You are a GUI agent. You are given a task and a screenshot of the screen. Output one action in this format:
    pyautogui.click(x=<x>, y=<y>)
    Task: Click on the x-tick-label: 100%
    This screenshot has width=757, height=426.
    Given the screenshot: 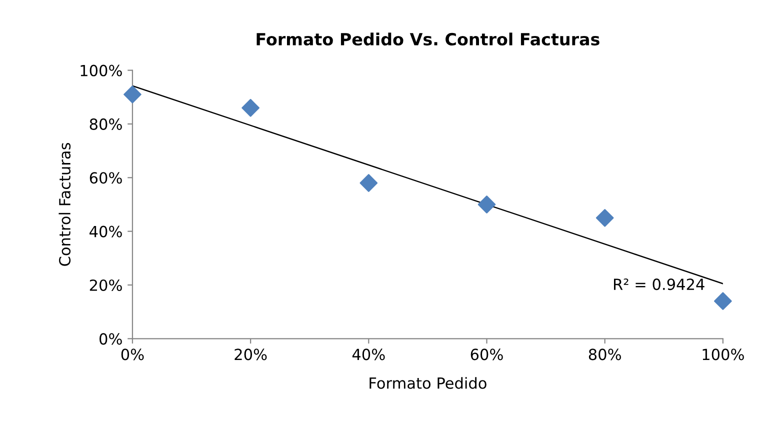 What is the action you would take?
    pyautogui.click(x=723, y=354)
    